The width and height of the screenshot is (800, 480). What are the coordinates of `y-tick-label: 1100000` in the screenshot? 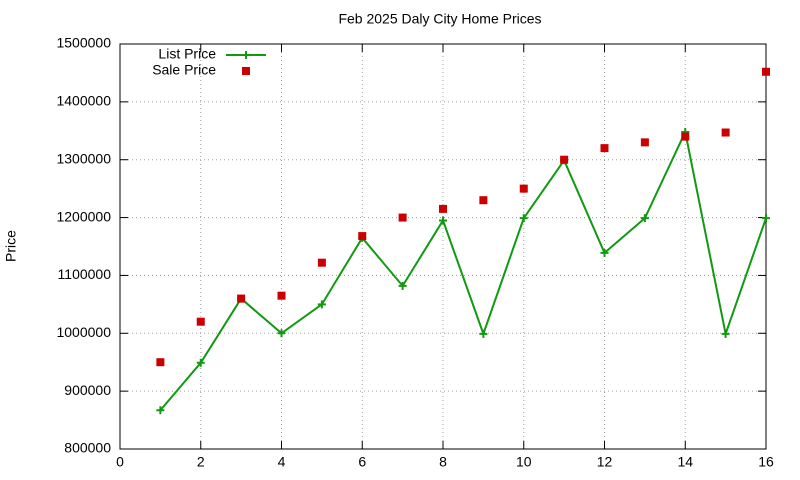 It's located at (85, 274).